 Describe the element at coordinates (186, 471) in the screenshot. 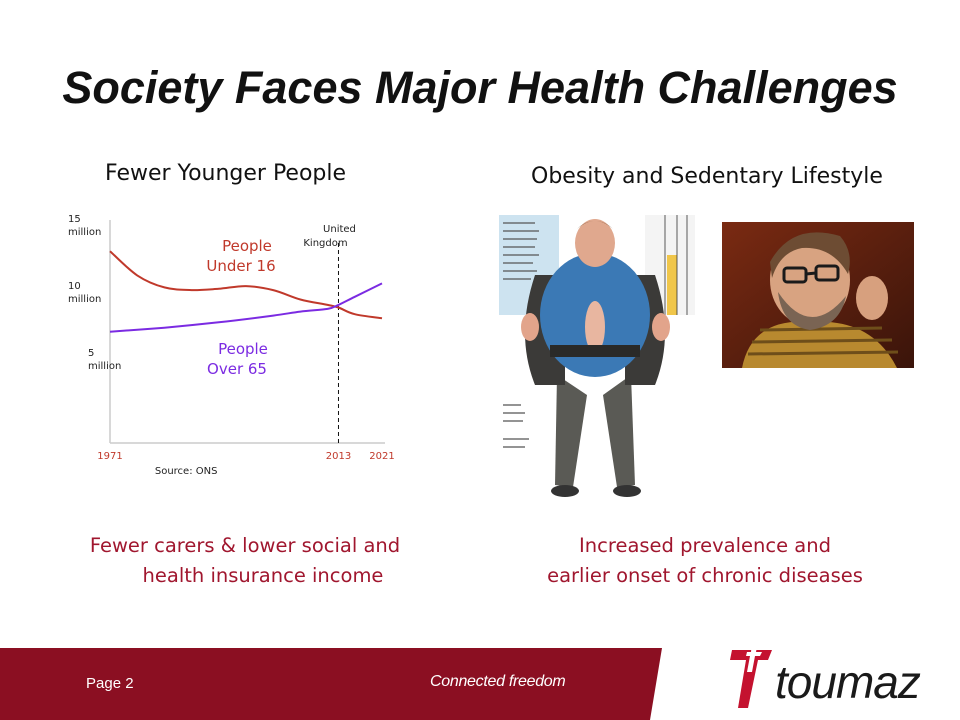

I see `chart-source-label: Source: ONS` at that location.